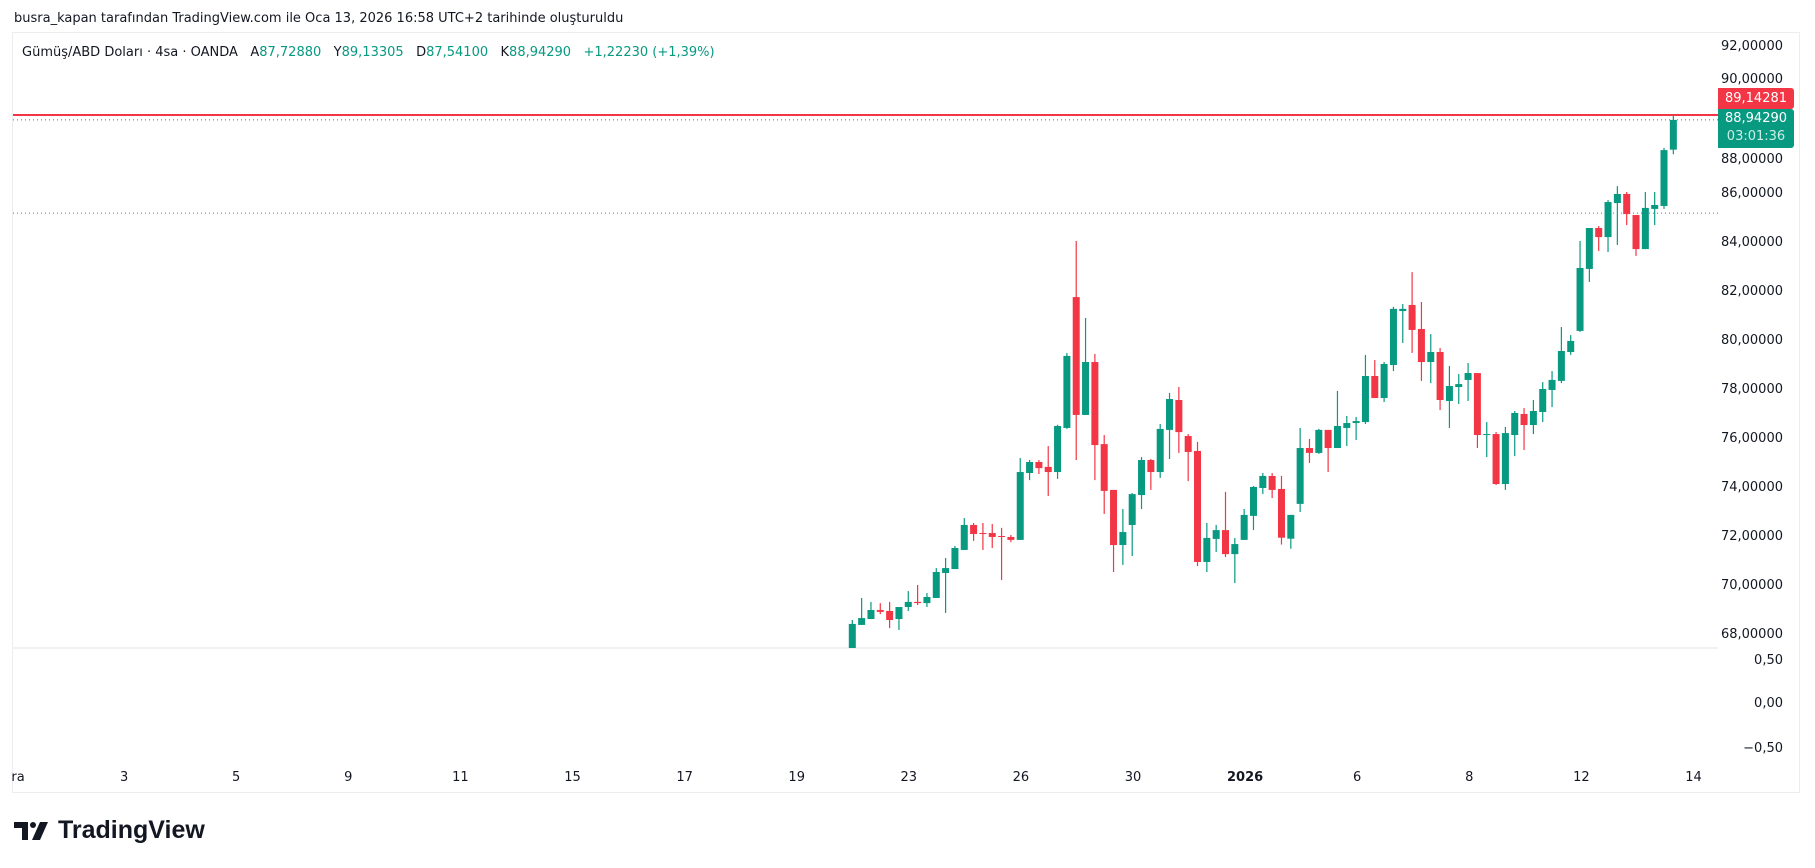  I want to click on tradingview-logo: TradingView, so click(109, 830).